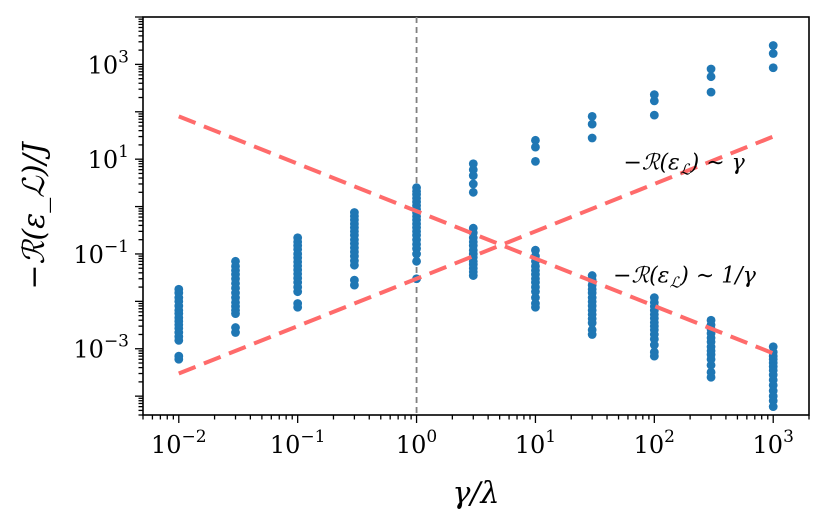  What do you see at coordinates (684, 165) in the screenshot?
I see `annotation-gamma: −ℛ(εℒ) ∼ γ` at bounding box center [684, 165].